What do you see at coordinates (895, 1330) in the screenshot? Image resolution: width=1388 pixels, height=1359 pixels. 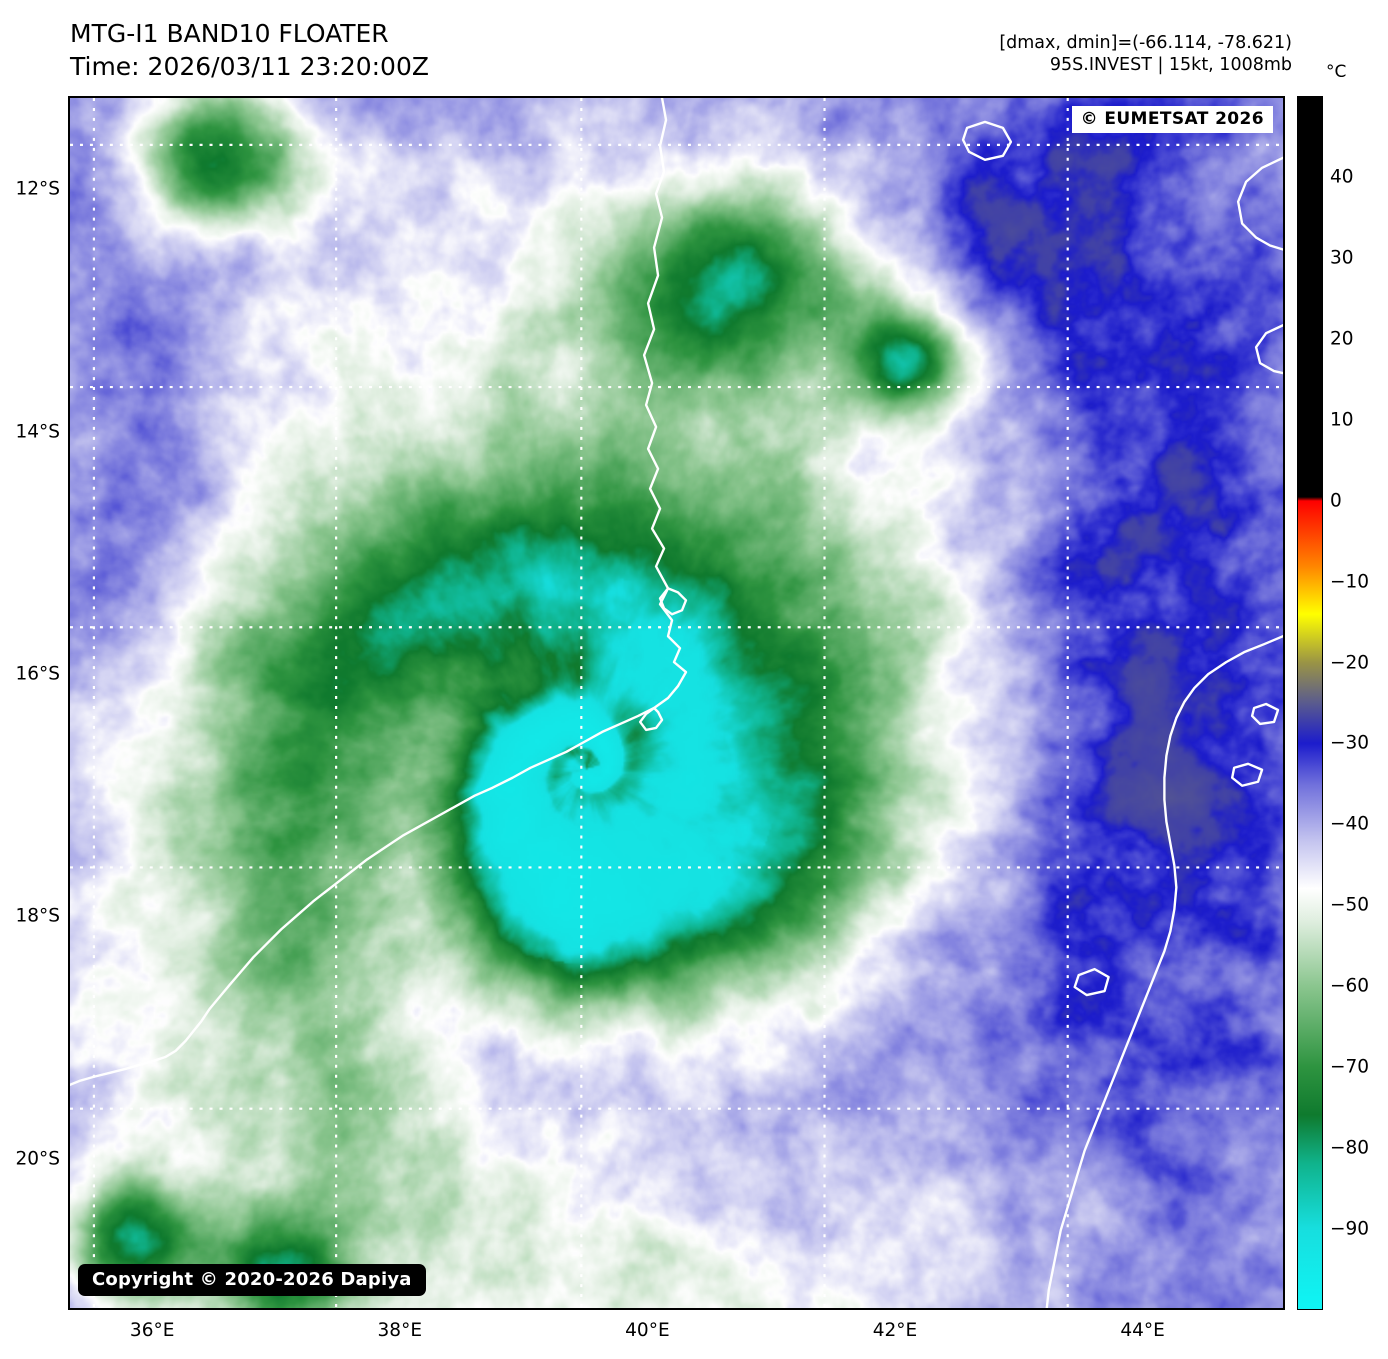 I see `xtick-label-3: 42°E` at bounding box center [895, 1330].